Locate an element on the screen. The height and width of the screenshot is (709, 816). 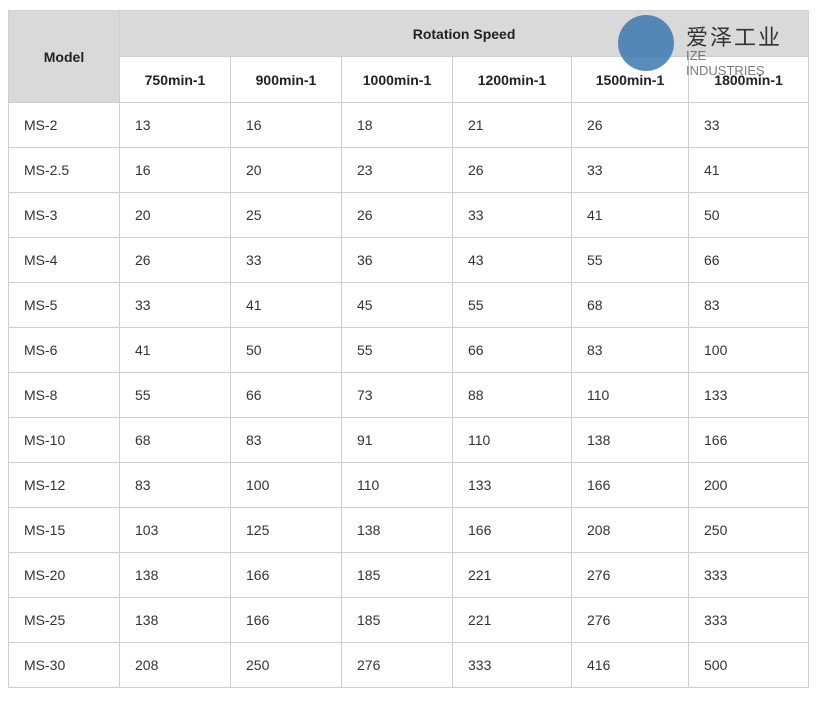
model-cell: MS-3 is located at coordinates (64, 215).